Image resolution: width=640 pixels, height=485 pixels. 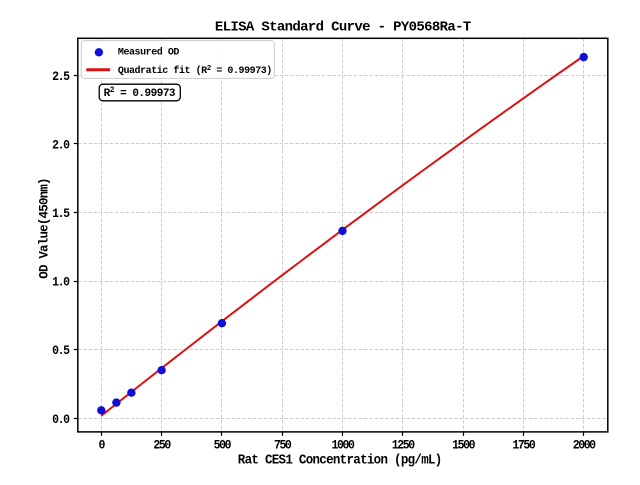 What do you see at coordinates (403, 445) in the screenshot?
I see `svg-text: 1250` at bounding box center [403, 445].